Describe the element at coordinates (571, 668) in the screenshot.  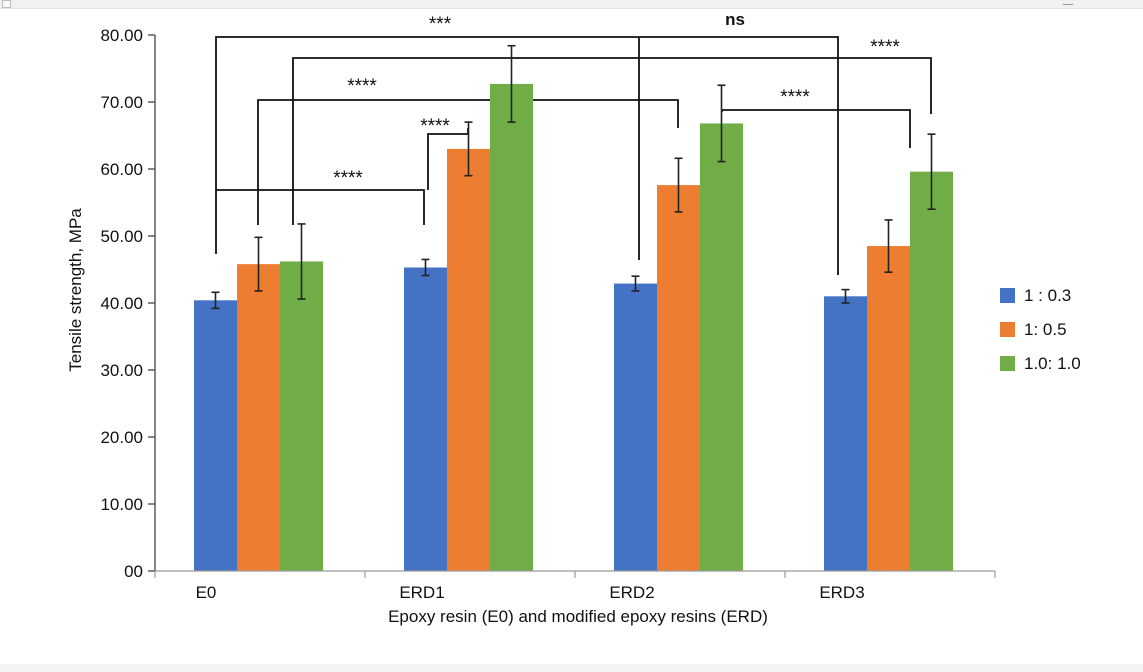
I see `window-bottom-strip` at that location.